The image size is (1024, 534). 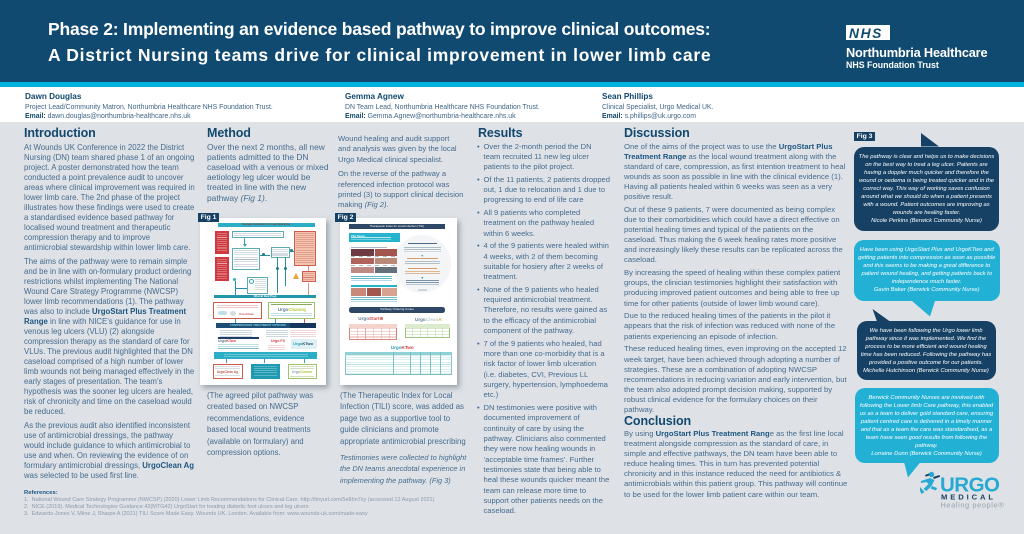 What do you see at coordinates (968, 496) in the screenshot?
I see `svg-text: MEDICAL` at bounding box center [968, 496].